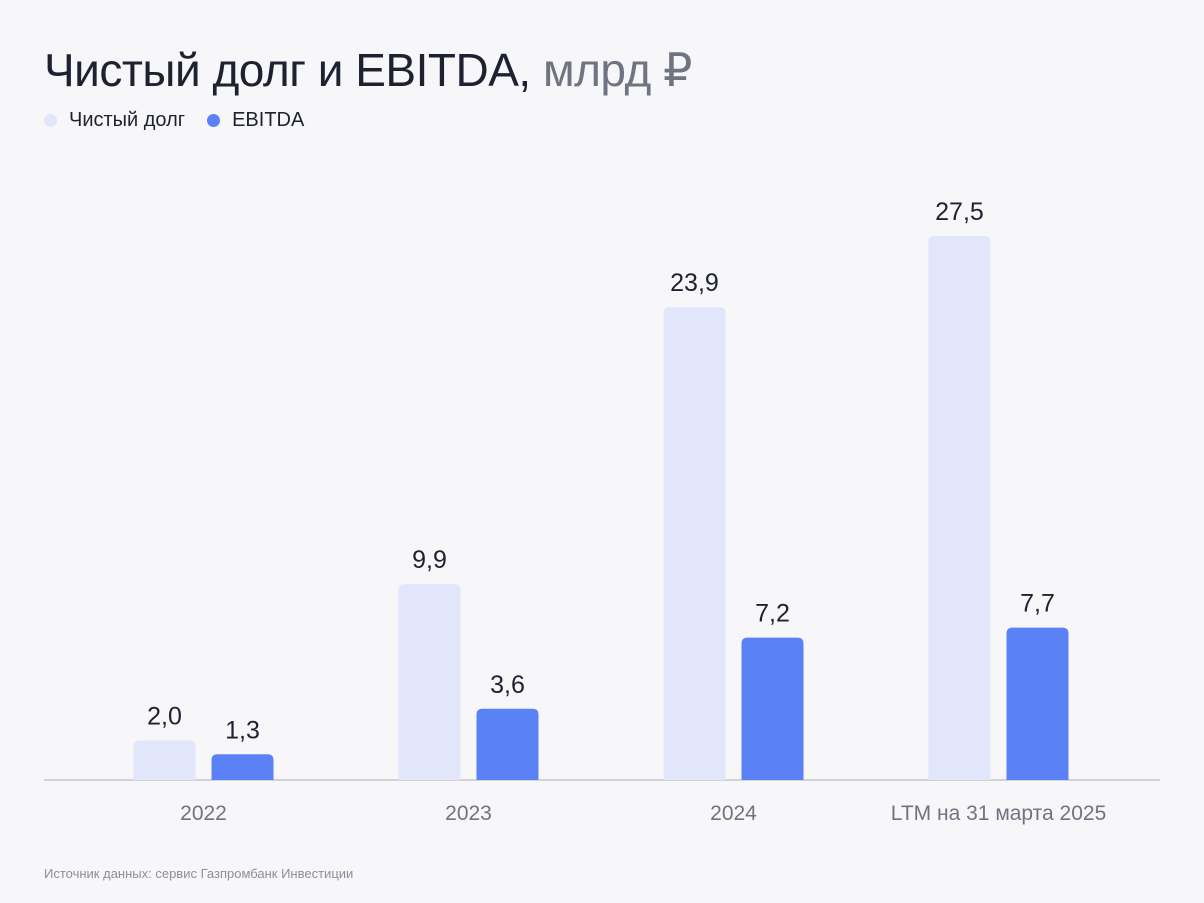 This screenshot has width=1204, height=903. Describe the element at coordinates (733, 813) in the screenshot. I see `x-tick-label-2: 2024` at that location.